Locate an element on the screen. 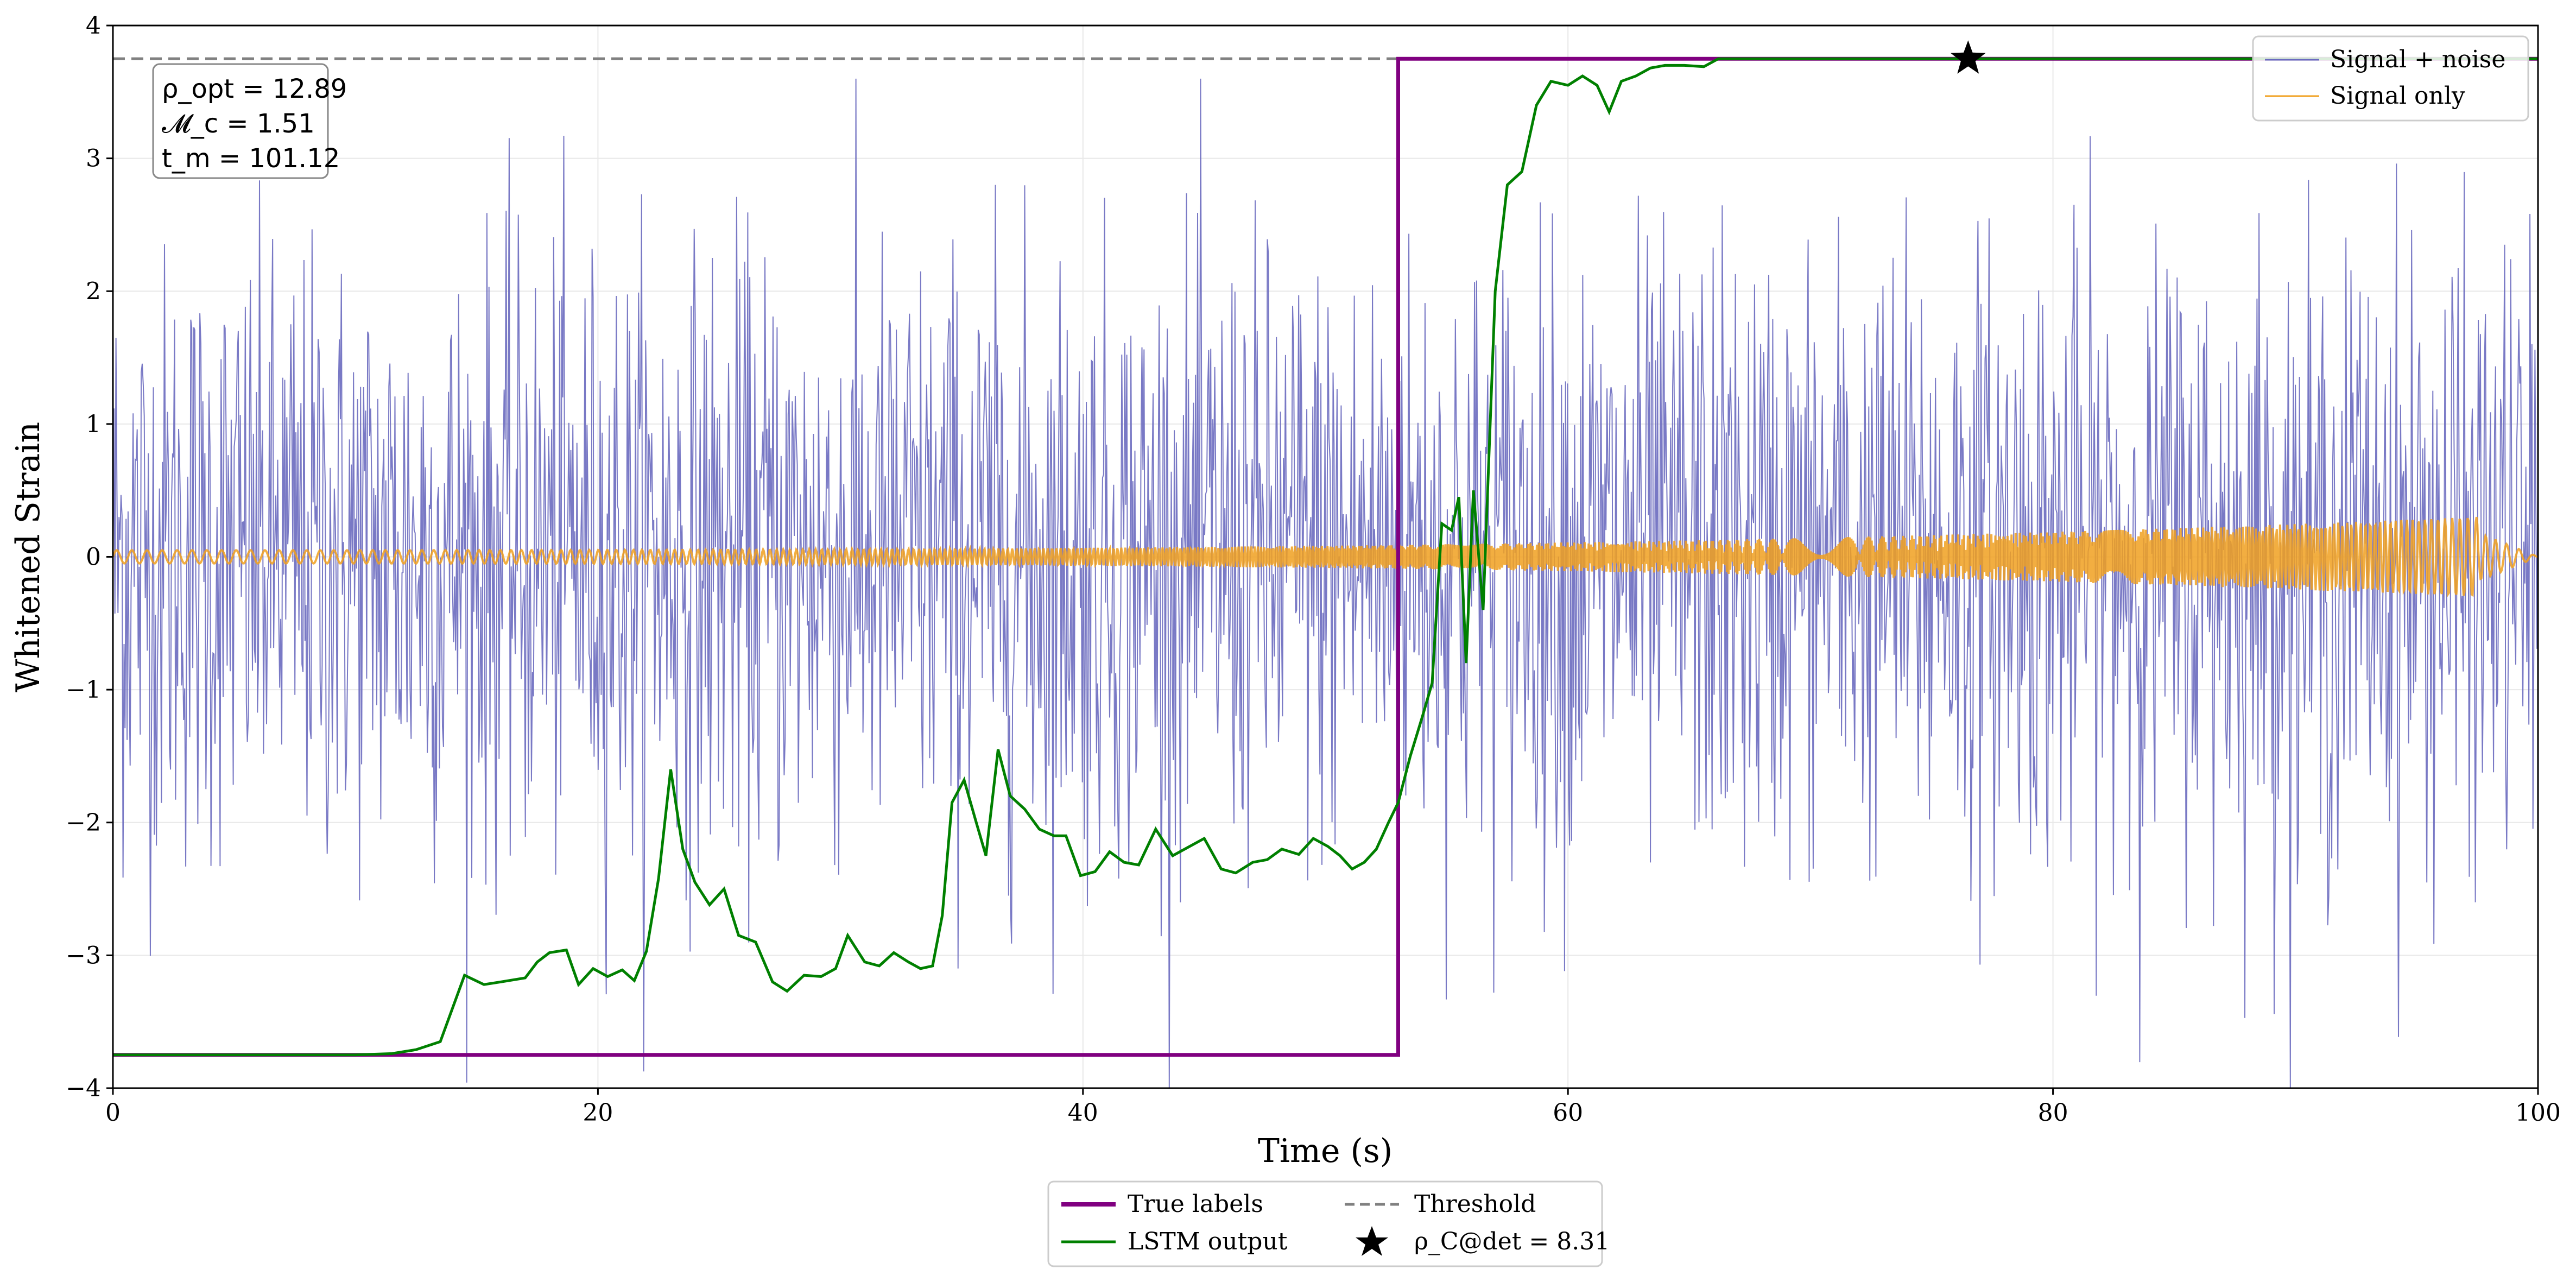 This screenshot has width=2576, height=1282. x-tick-label: 20 is located at coordinates (598, 1113).